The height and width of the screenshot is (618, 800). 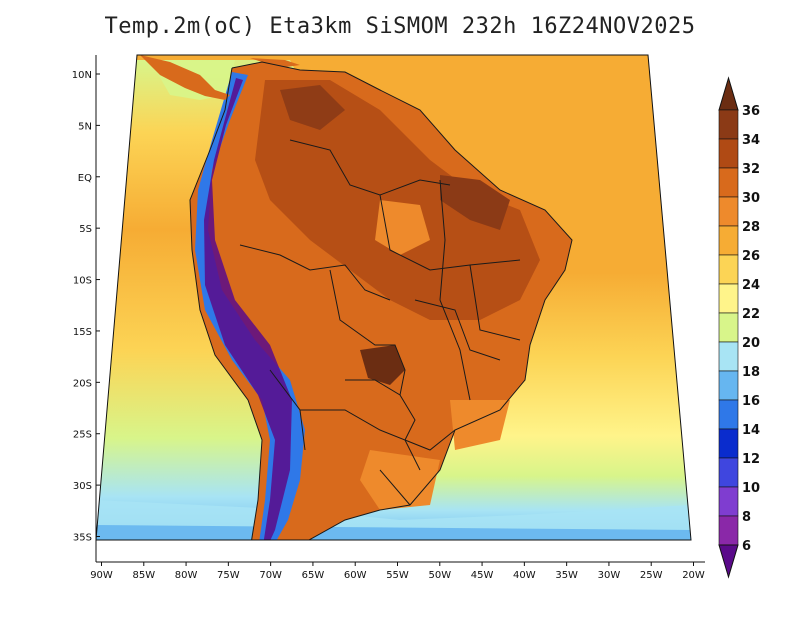 I want to click on lon-tick-label: 40W, so click(x=524, y=575).